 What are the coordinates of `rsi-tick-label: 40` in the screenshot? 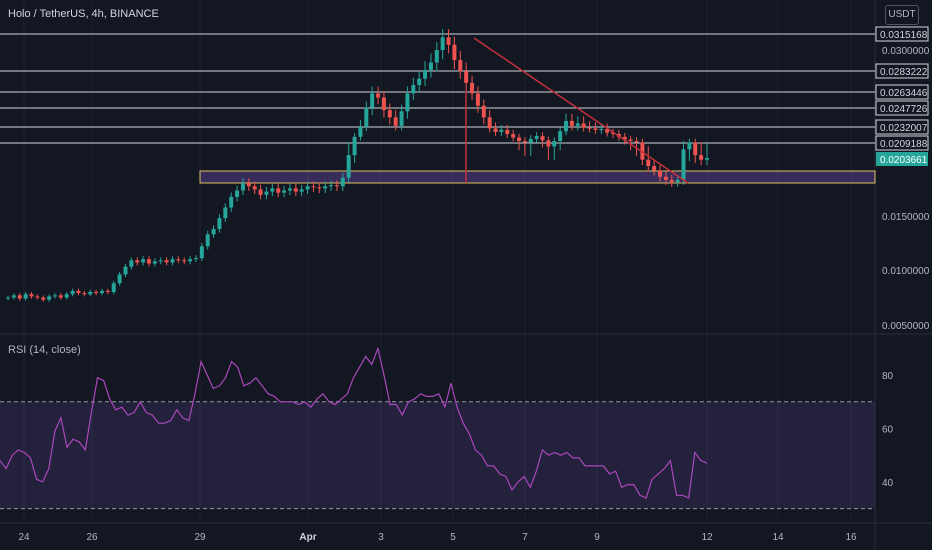 It's located at (888, 483).